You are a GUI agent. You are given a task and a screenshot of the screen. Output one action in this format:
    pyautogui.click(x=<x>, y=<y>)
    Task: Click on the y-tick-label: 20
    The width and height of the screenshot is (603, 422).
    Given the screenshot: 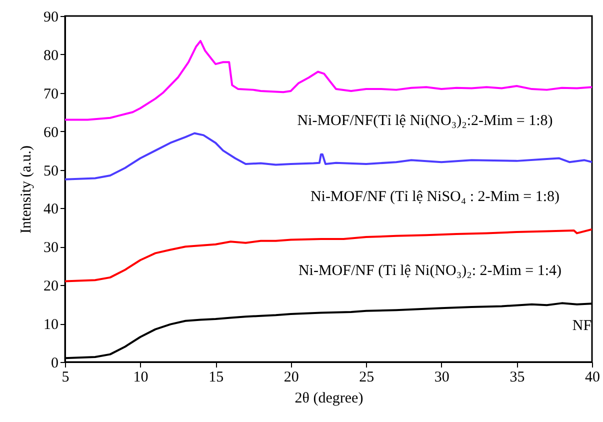 What is the action you would take?
    pyautogui.click(x=51, y=286)
    